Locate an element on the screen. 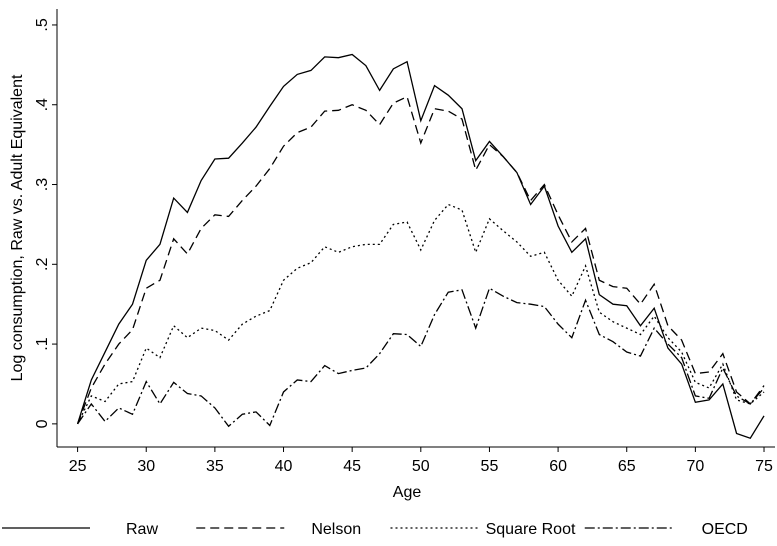  x-tick-label: 35 is located at coordinates (215, 466).